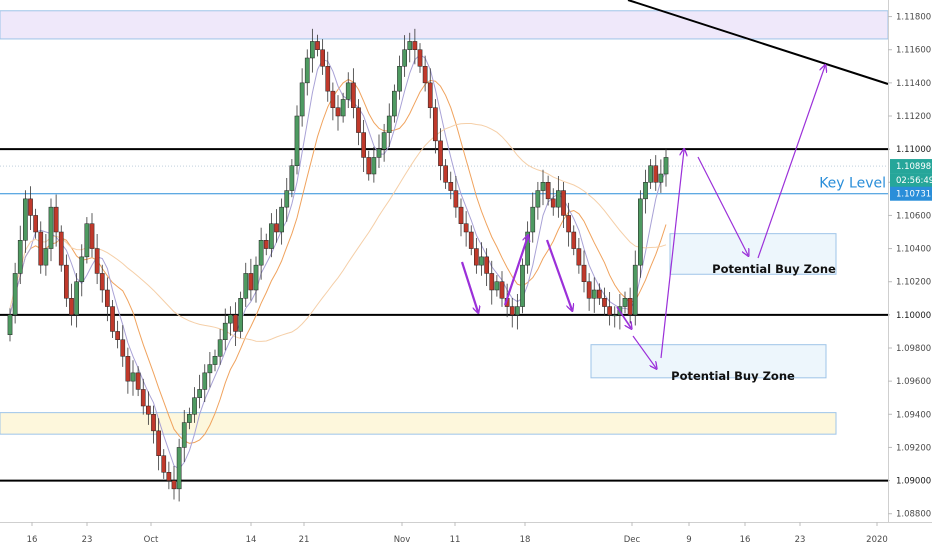  I want to click on countdown-text: 02:56:49, so click(914, 181).